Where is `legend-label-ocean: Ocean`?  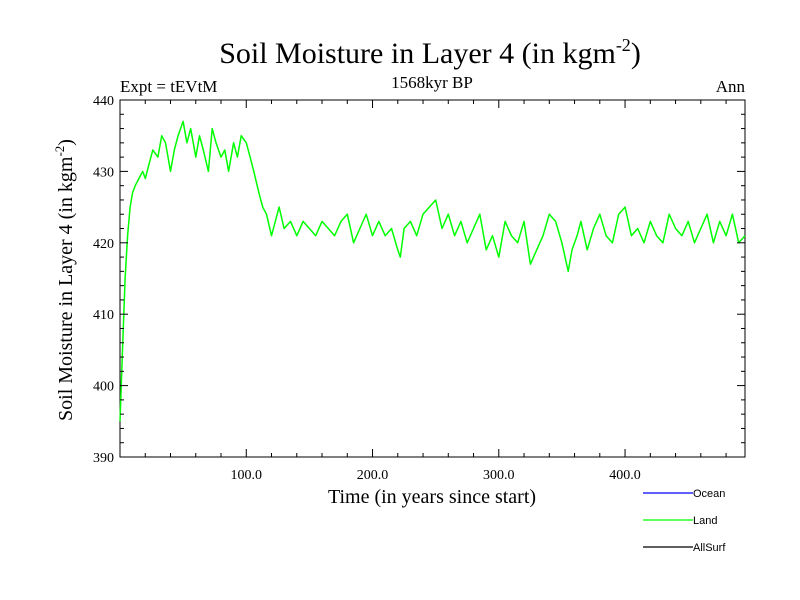 legend-label-ocean: Ocean is located at coordinates (709, 494).